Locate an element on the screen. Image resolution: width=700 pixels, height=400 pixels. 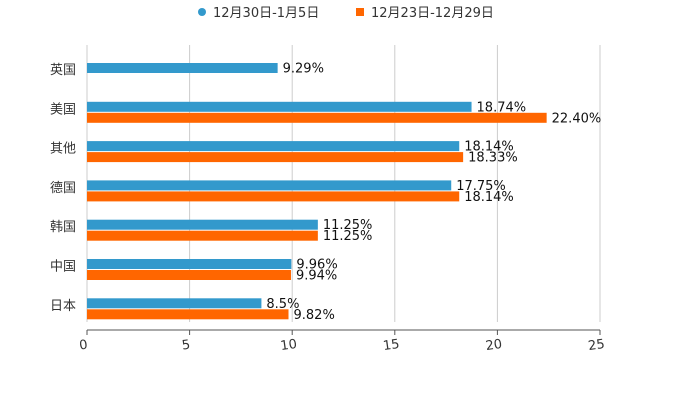
legend: 12月30日-1月5日 12月23日-12月29日 is located at coordinates (346, 13).